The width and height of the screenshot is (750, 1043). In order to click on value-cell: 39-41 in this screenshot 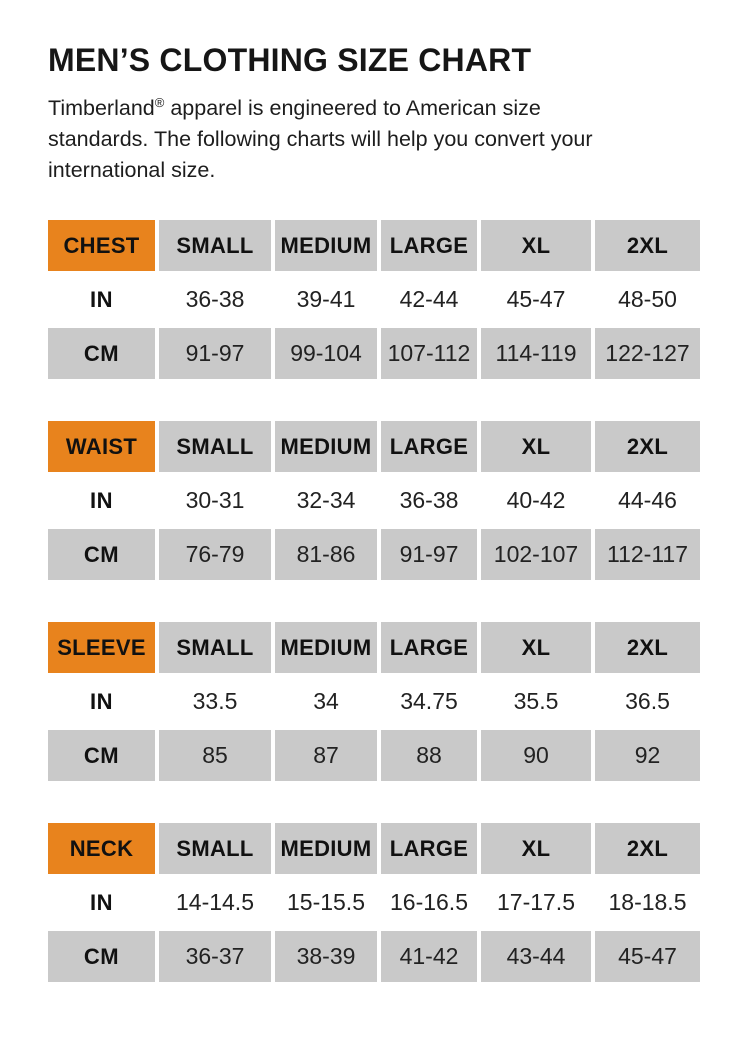, I will do `click(326, 299)`.